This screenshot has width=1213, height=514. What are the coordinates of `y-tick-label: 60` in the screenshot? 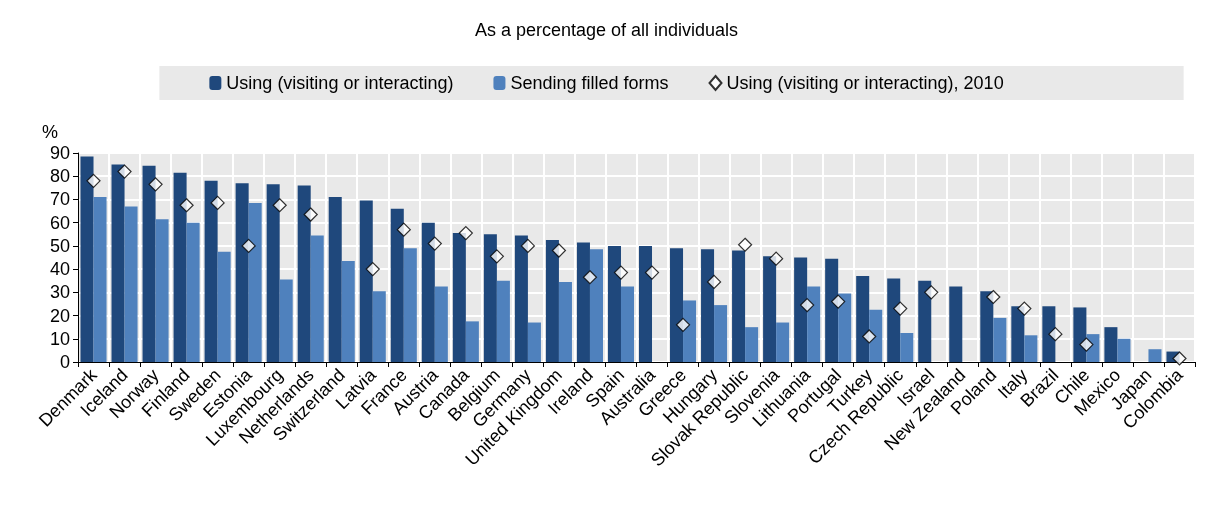 It's located at (59, 222).